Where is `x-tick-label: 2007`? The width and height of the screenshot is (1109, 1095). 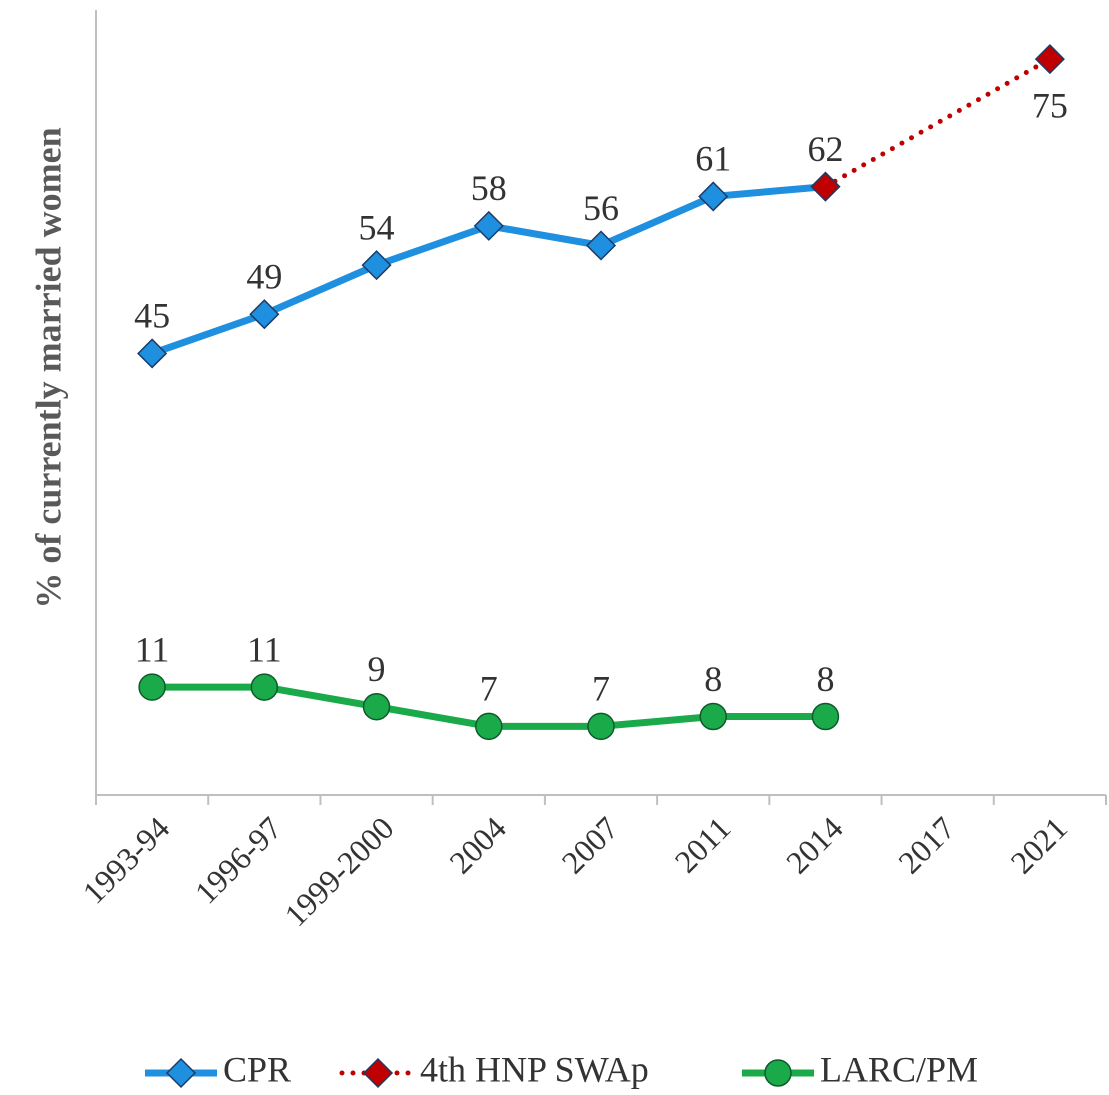
x-tick-label: 2007 is located at coordinates (589, 845).